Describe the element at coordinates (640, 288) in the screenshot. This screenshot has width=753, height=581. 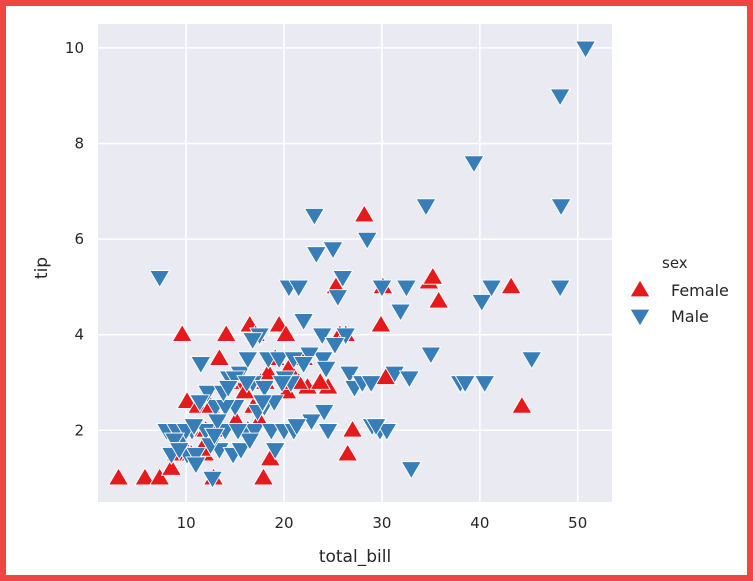
I see `legend-marker-female` at that location.